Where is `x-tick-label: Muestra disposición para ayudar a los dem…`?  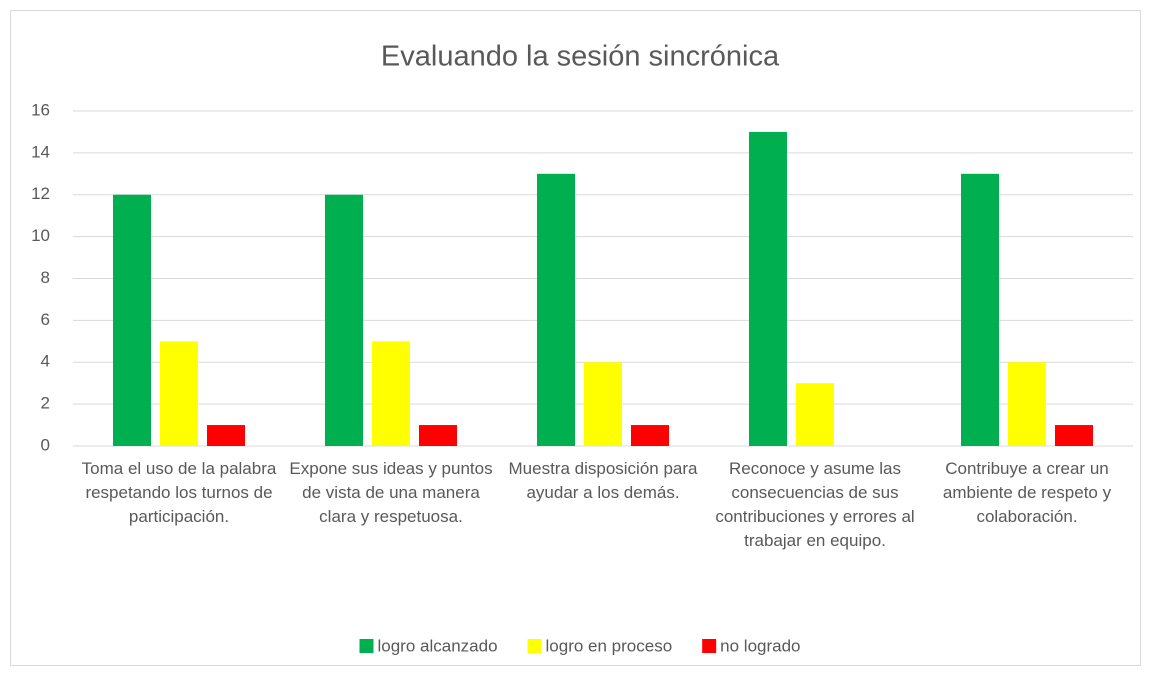 x-tick-label: Muestra disposición para ayudar a los dem… is located at coordinates (604, 480).